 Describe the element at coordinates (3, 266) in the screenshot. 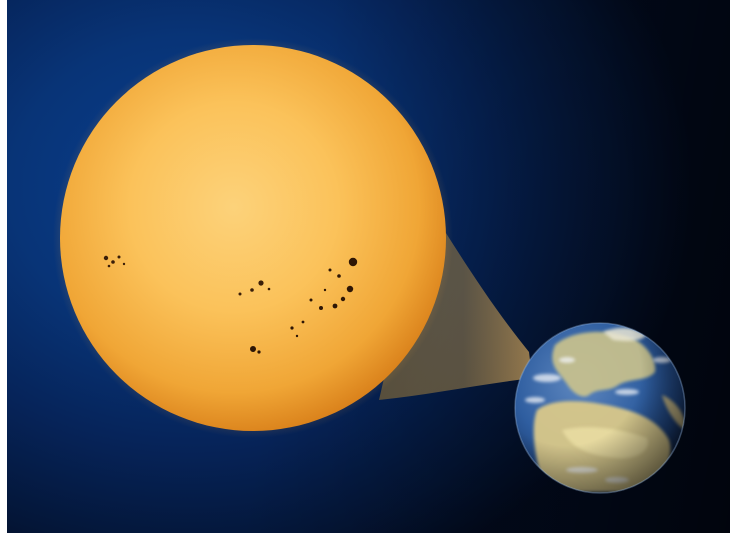

I see `left-margin` at that location.